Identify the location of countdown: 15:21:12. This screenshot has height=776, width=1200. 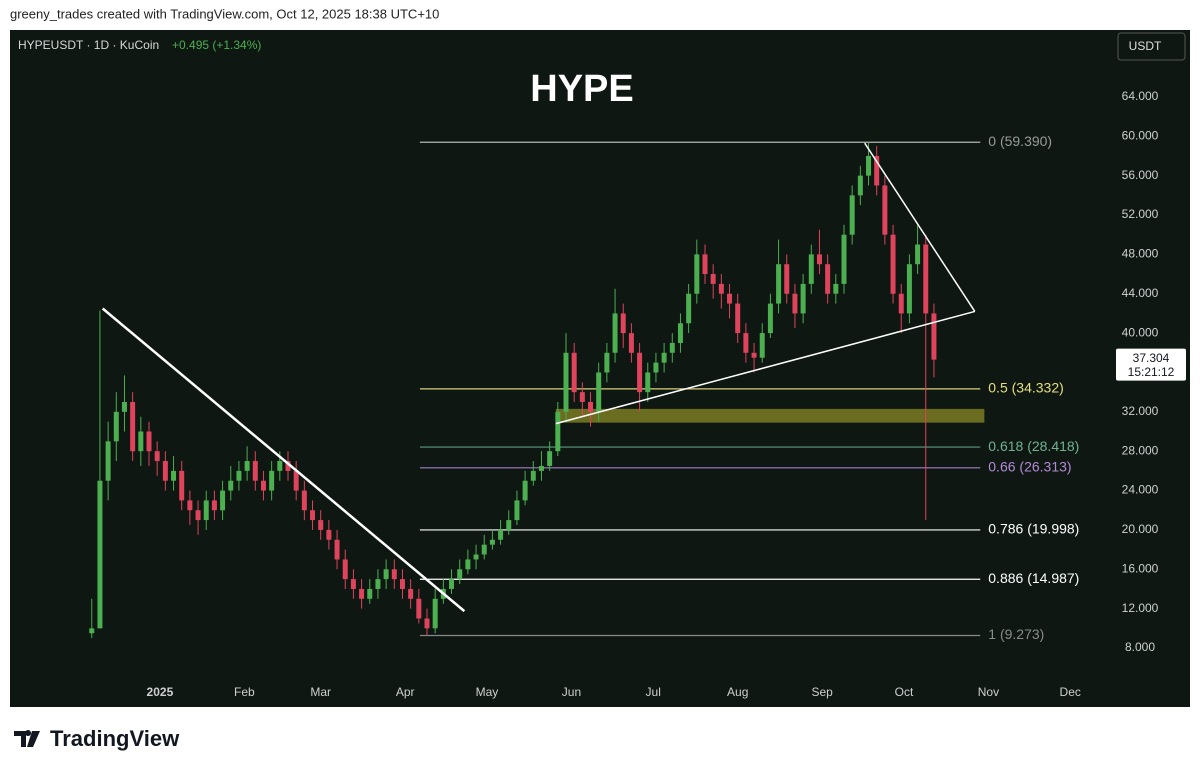
(1151, 372).